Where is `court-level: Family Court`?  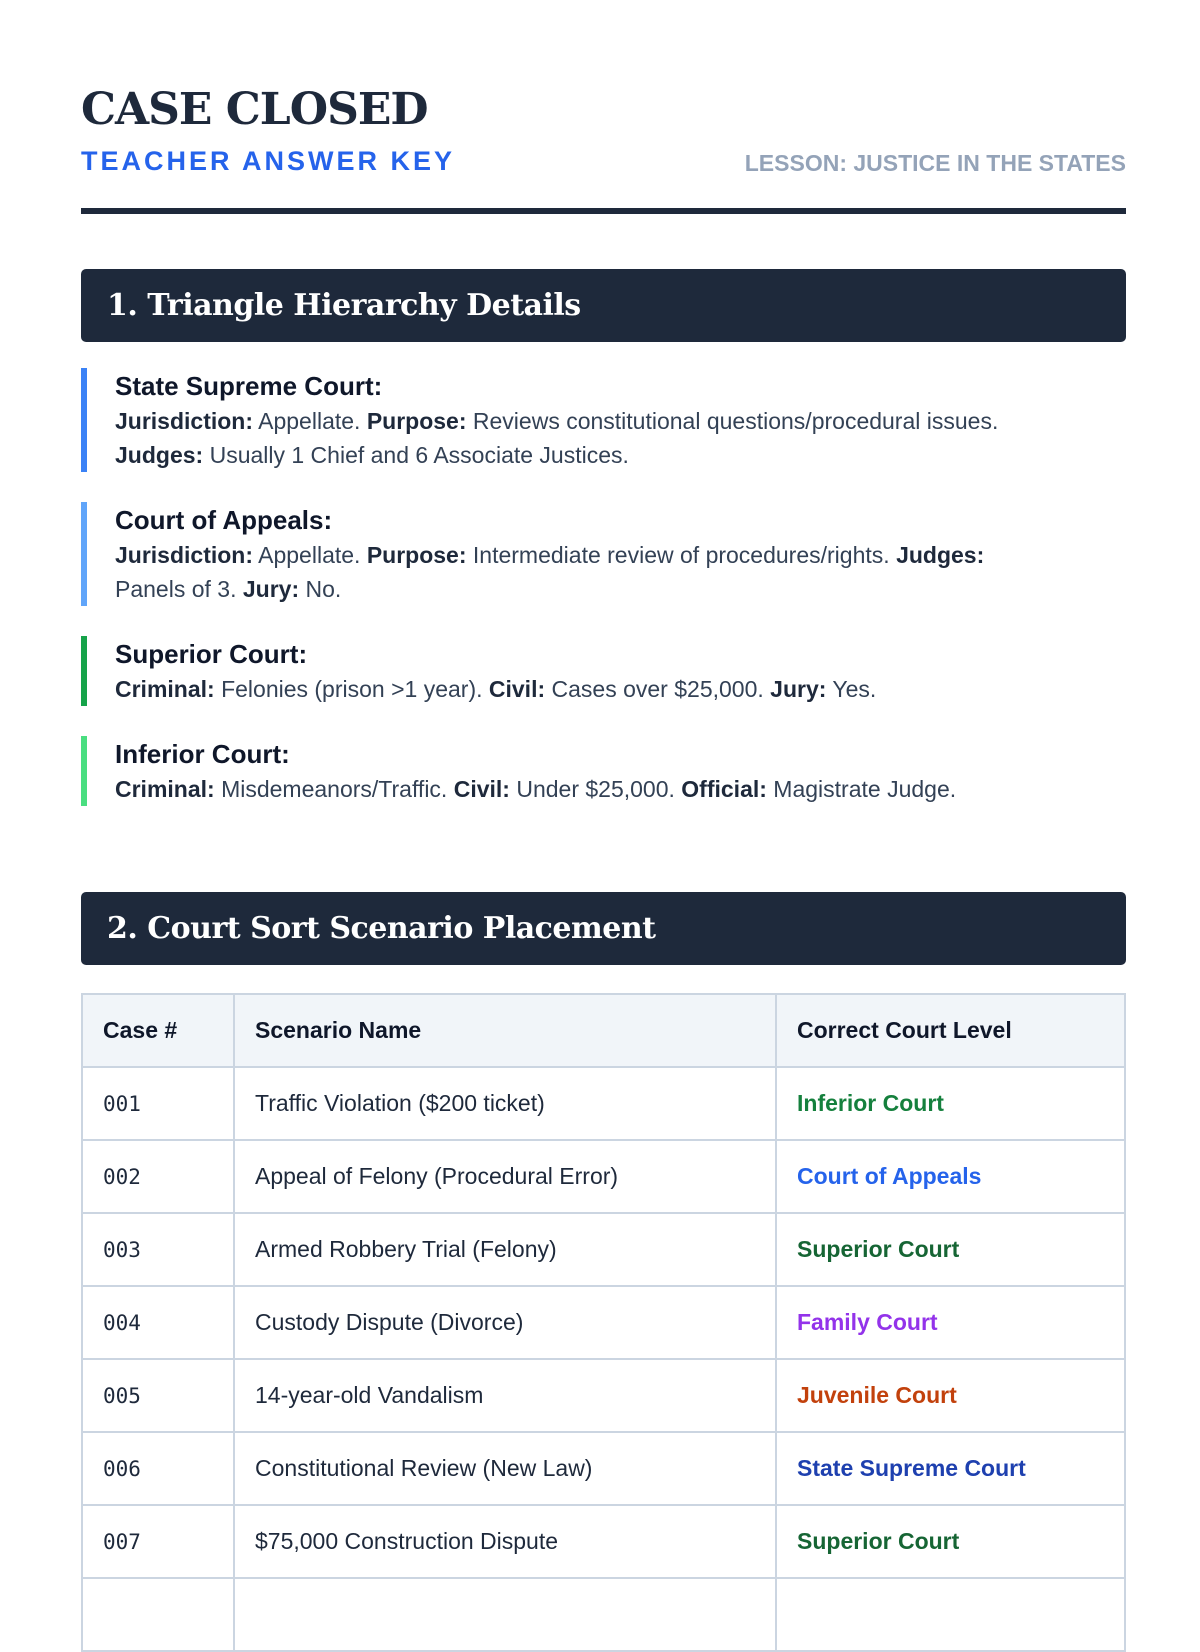
court-level: Family Court is located at coordinates (950, 1322).